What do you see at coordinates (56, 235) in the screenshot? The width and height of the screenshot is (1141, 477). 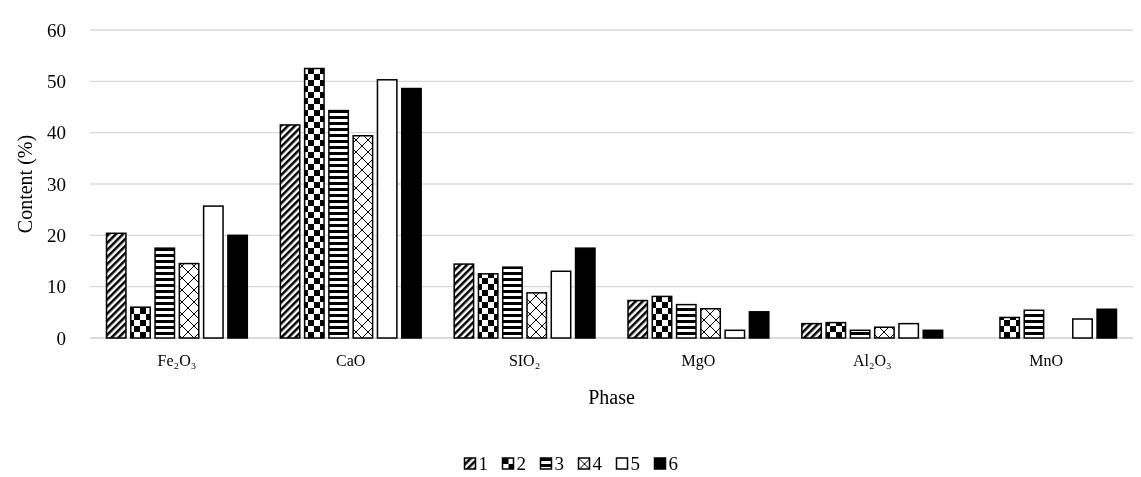 I see `y-tick-label: 20` at bounding box center [56, 235].